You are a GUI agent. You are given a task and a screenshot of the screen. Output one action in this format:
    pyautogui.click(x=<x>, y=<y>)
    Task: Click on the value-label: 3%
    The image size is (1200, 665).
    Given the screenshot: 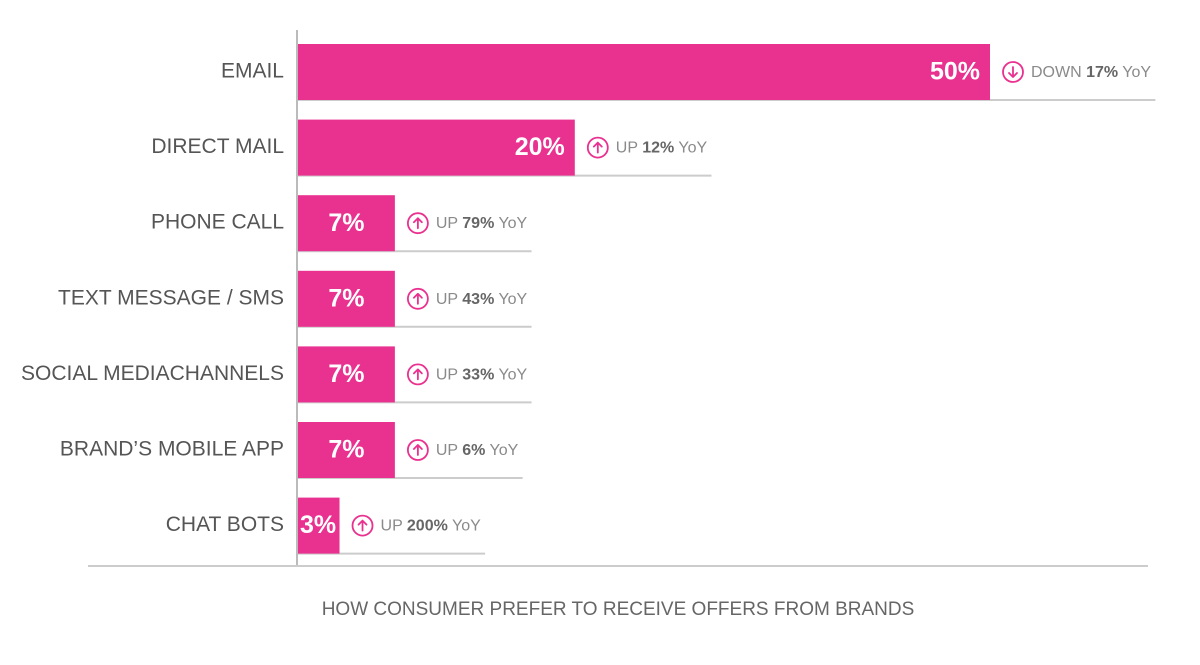 What is the action you would take?
    pyautogui.click(x=318, y=525)
    